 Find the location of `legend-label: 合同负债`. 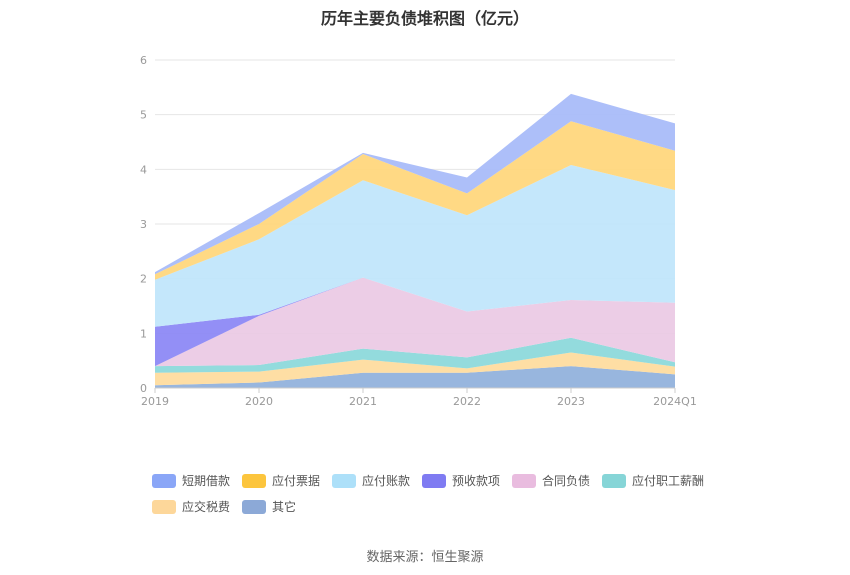

legend-label: 合同负债 is located at coordinates (566, 481).